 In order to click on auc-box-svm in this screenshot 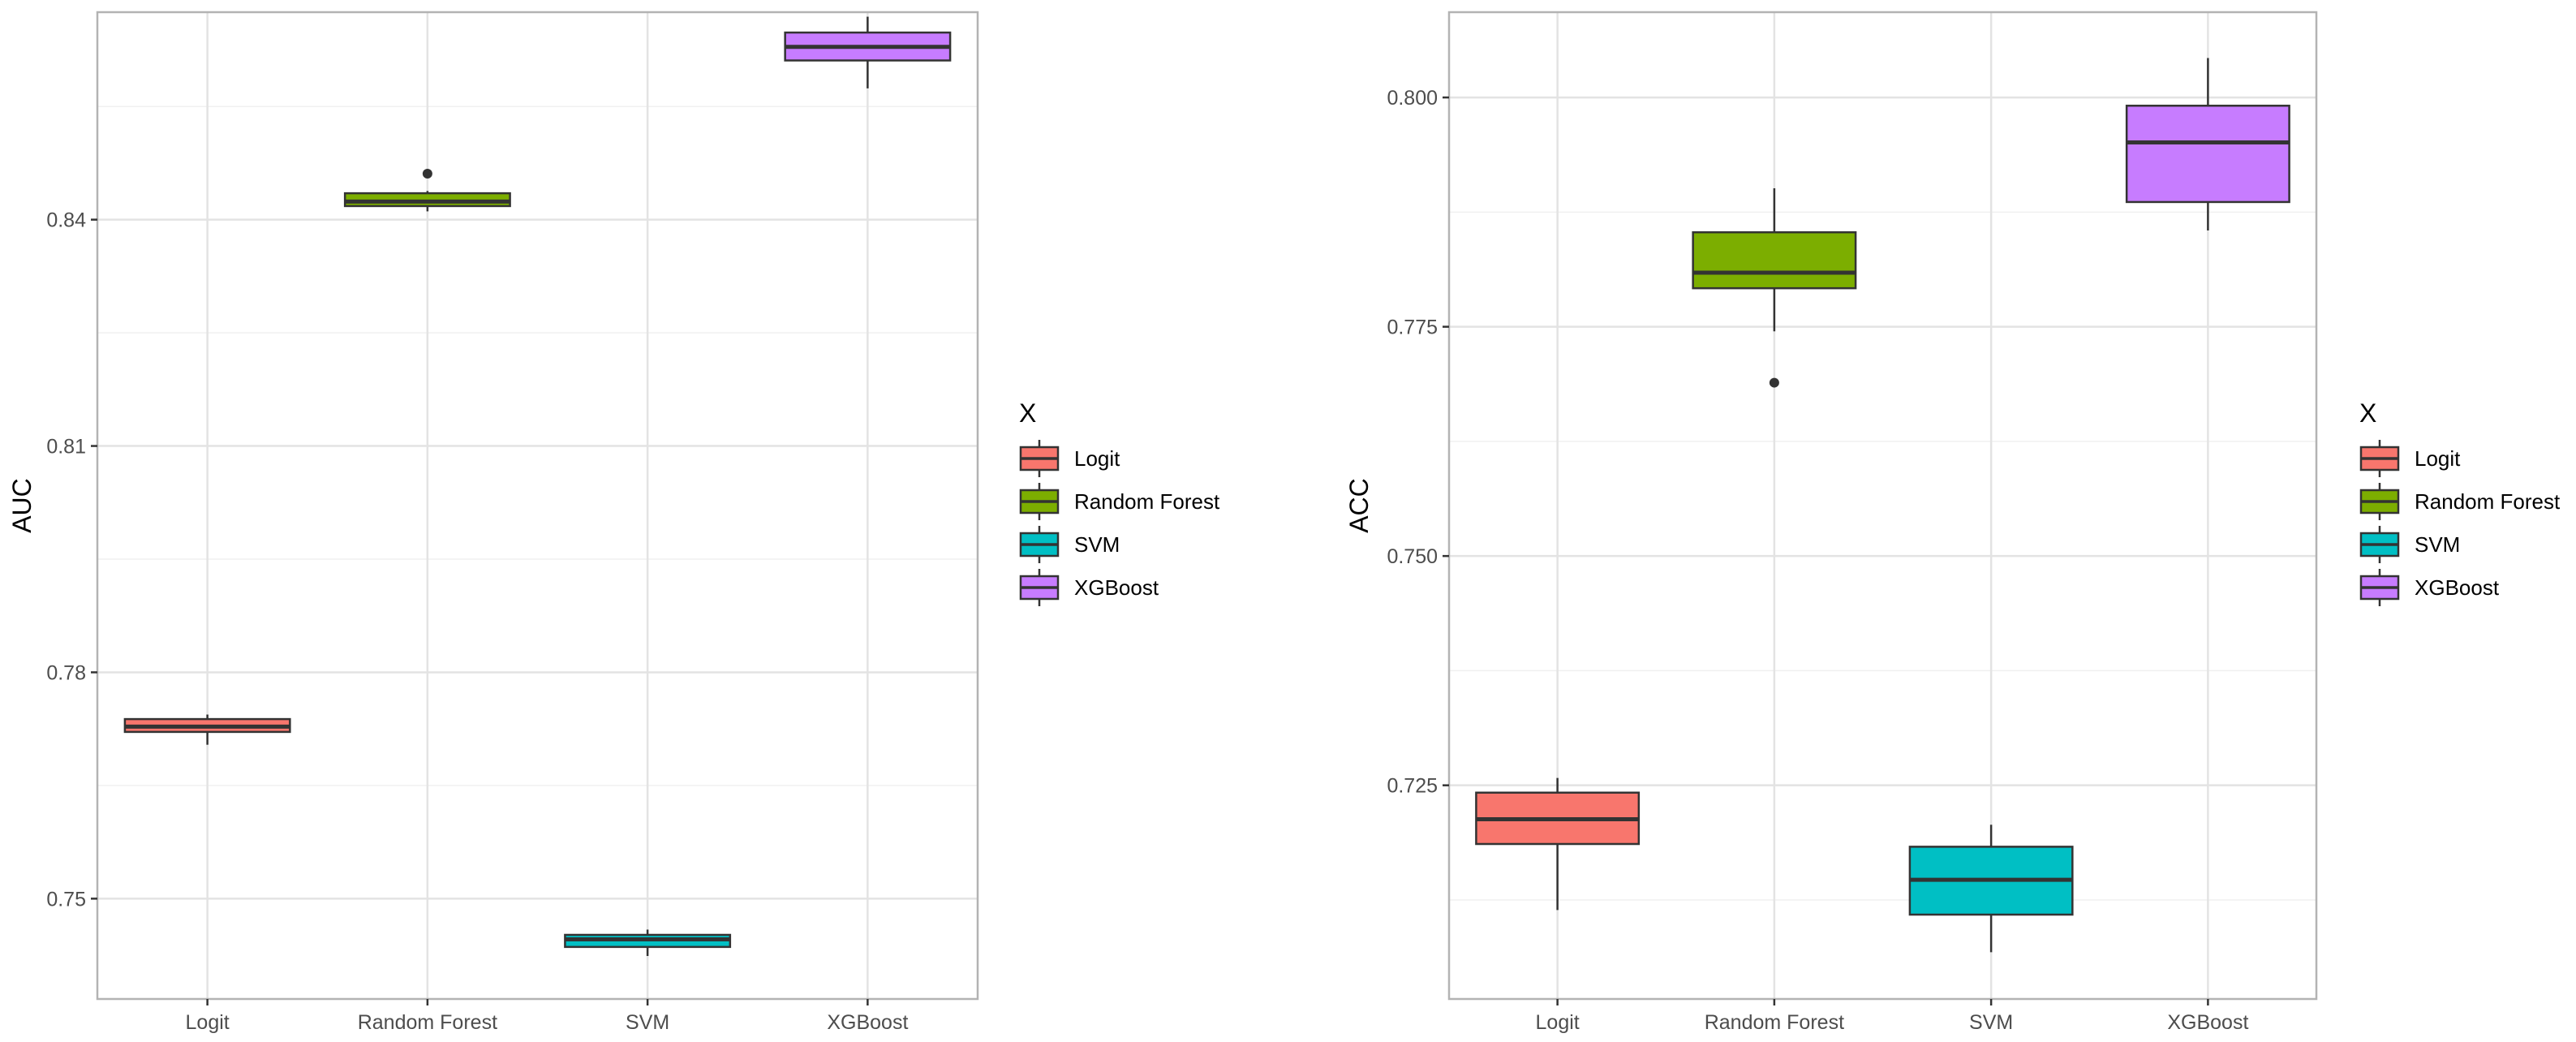, I will do `click(648, 943)`.